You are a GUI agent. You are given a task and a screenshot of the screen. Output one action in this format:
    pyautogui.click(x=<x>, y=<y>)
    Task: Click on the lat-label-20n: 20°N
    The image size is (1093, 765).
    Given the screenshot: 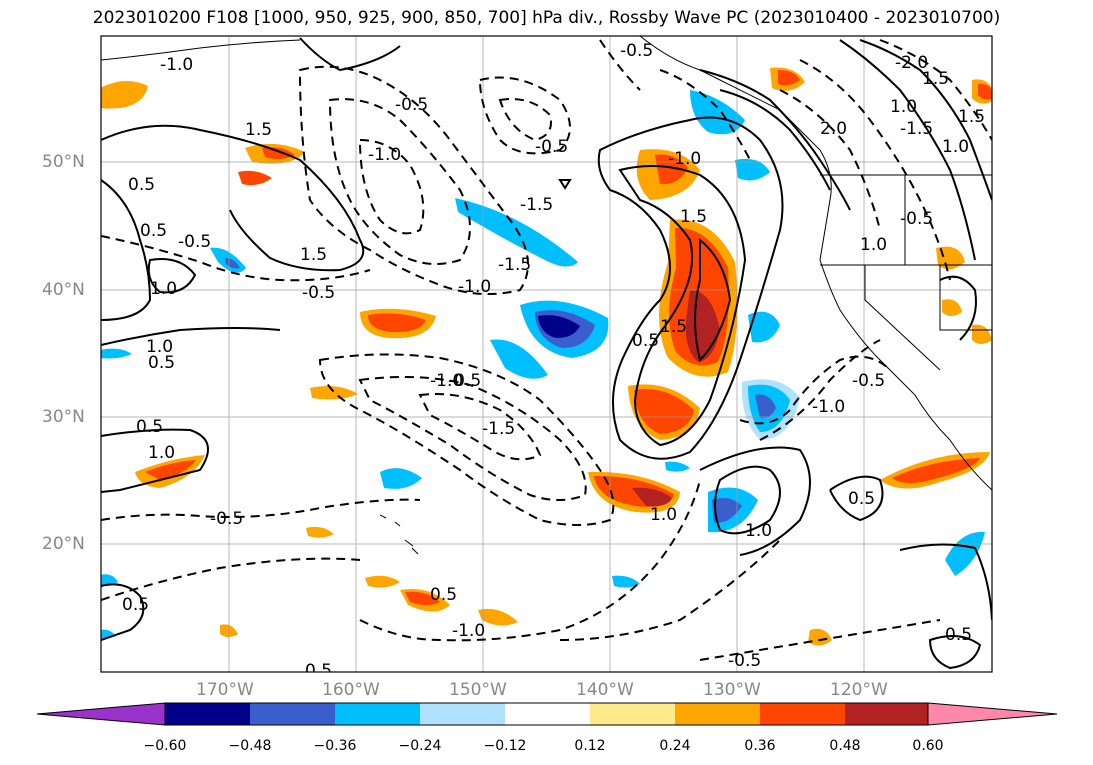 What is the action you would take?
    pyautogui.click(x=63, y=544)
    